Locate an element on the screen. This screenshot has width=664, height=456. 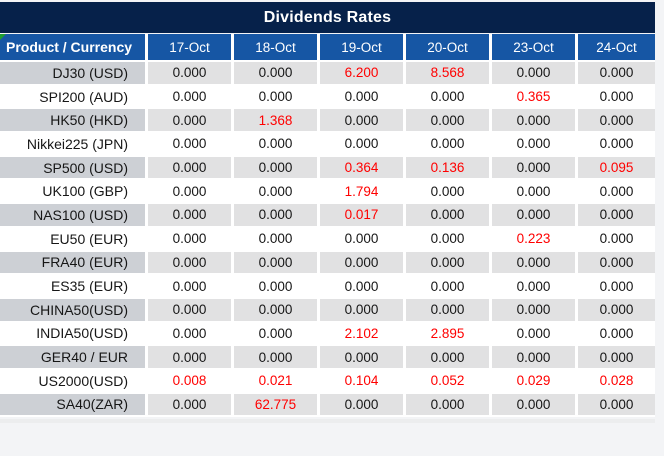
header-cell-date: 18-Oct is located at coordinates (277, 48).